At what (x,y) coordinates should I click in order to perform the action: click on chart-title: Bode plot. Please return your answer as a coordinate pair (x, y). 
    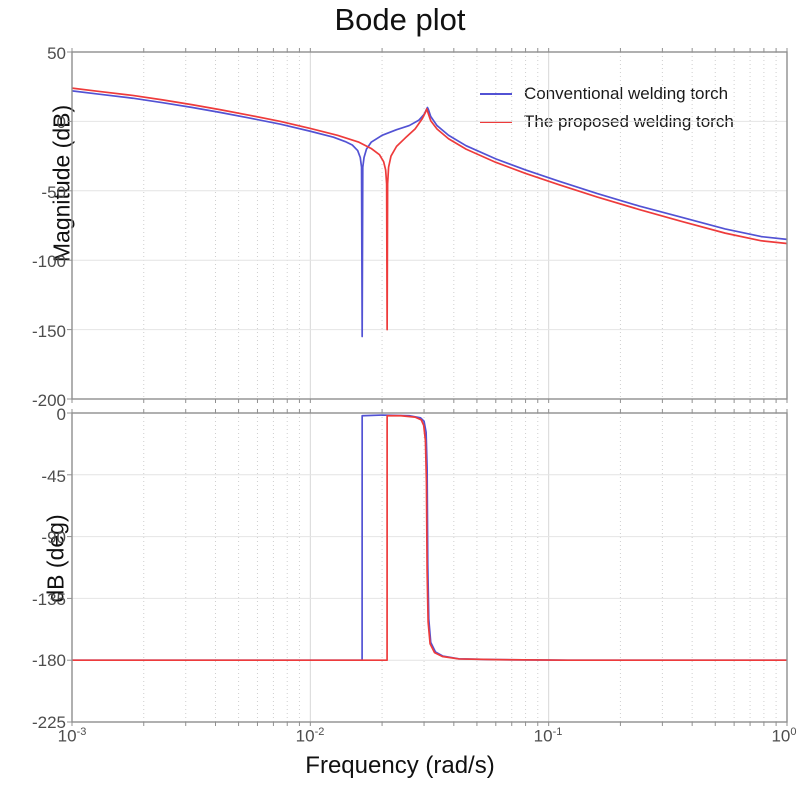
    Looking at the image, I should click on (400, 19).